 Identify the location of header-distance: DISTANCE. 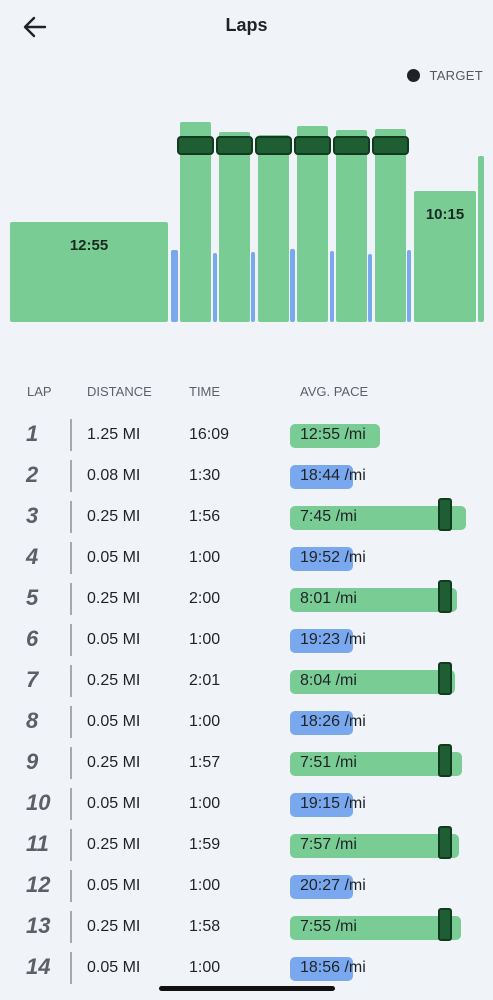
(119, 391).